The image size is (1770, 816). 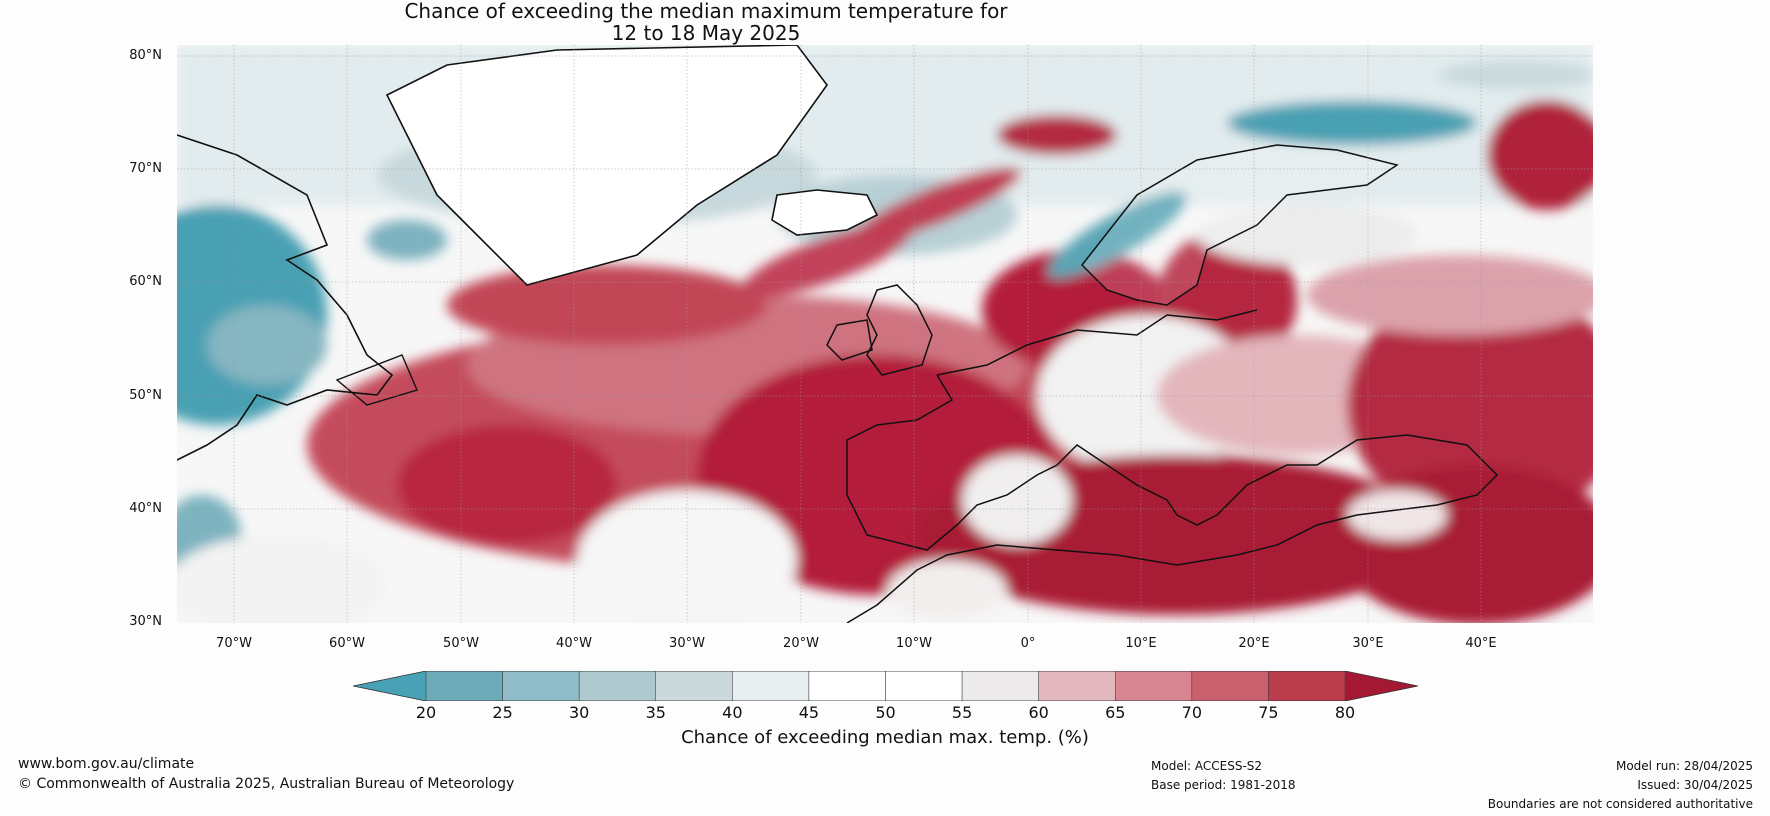 I want to click on greenland, so click(x=606, y=165).